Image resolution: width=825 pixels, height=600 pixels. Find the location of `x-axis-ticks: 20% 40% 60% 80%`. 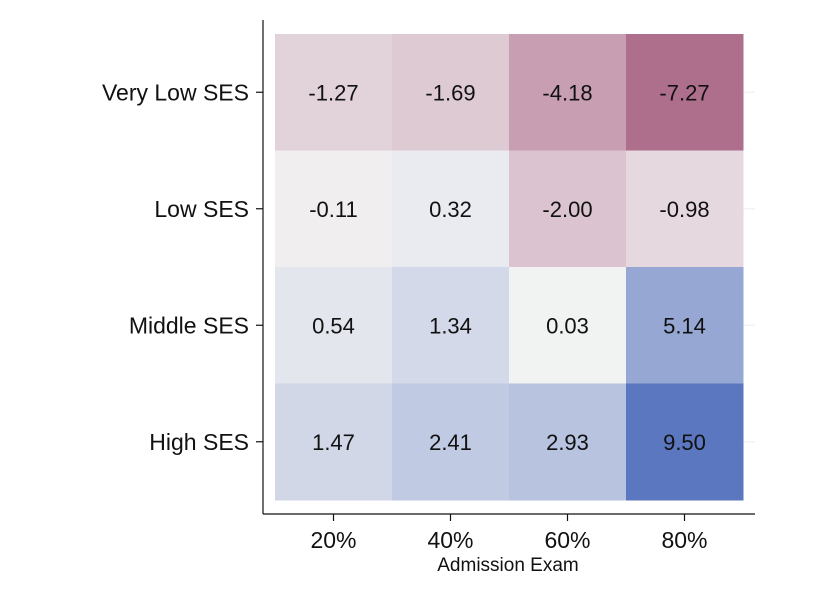

x-axis-ticks: 20% 40% 60% 80% is located at coordinates (509, 533).